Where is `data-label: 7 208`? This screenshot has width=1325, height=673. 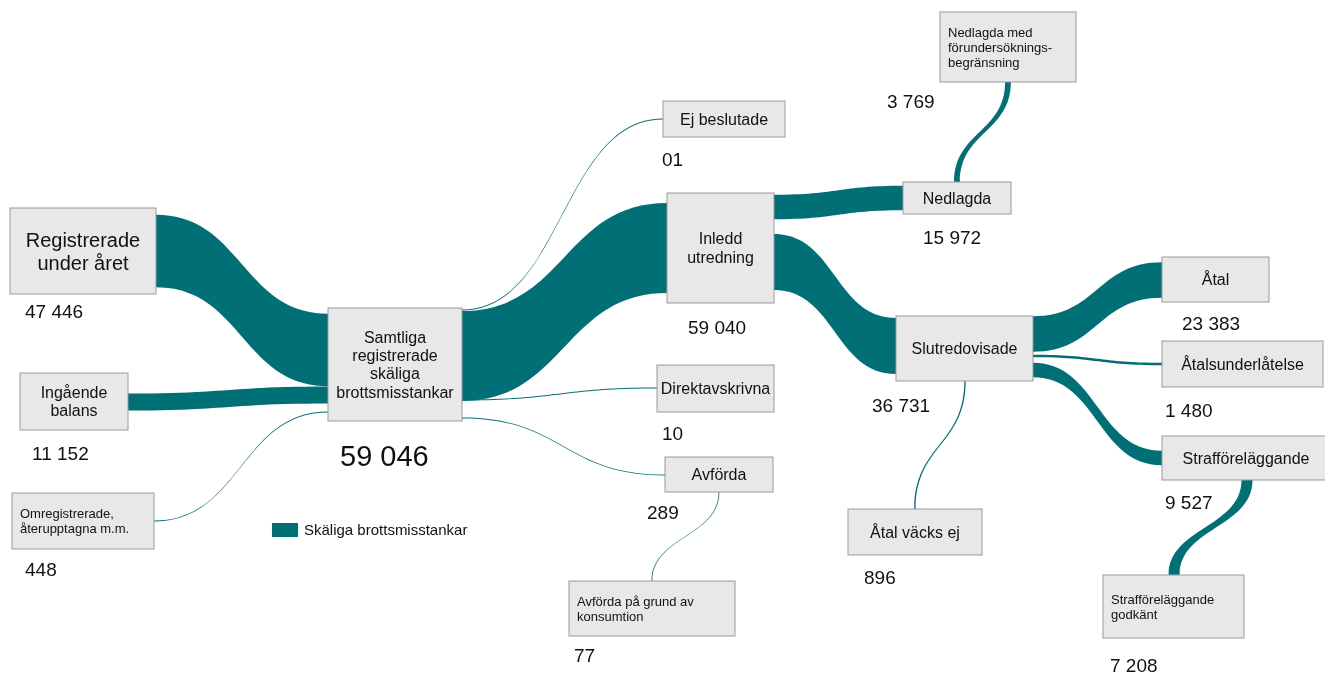 data-label: 7 208 is located at coordinates (1134, 664).